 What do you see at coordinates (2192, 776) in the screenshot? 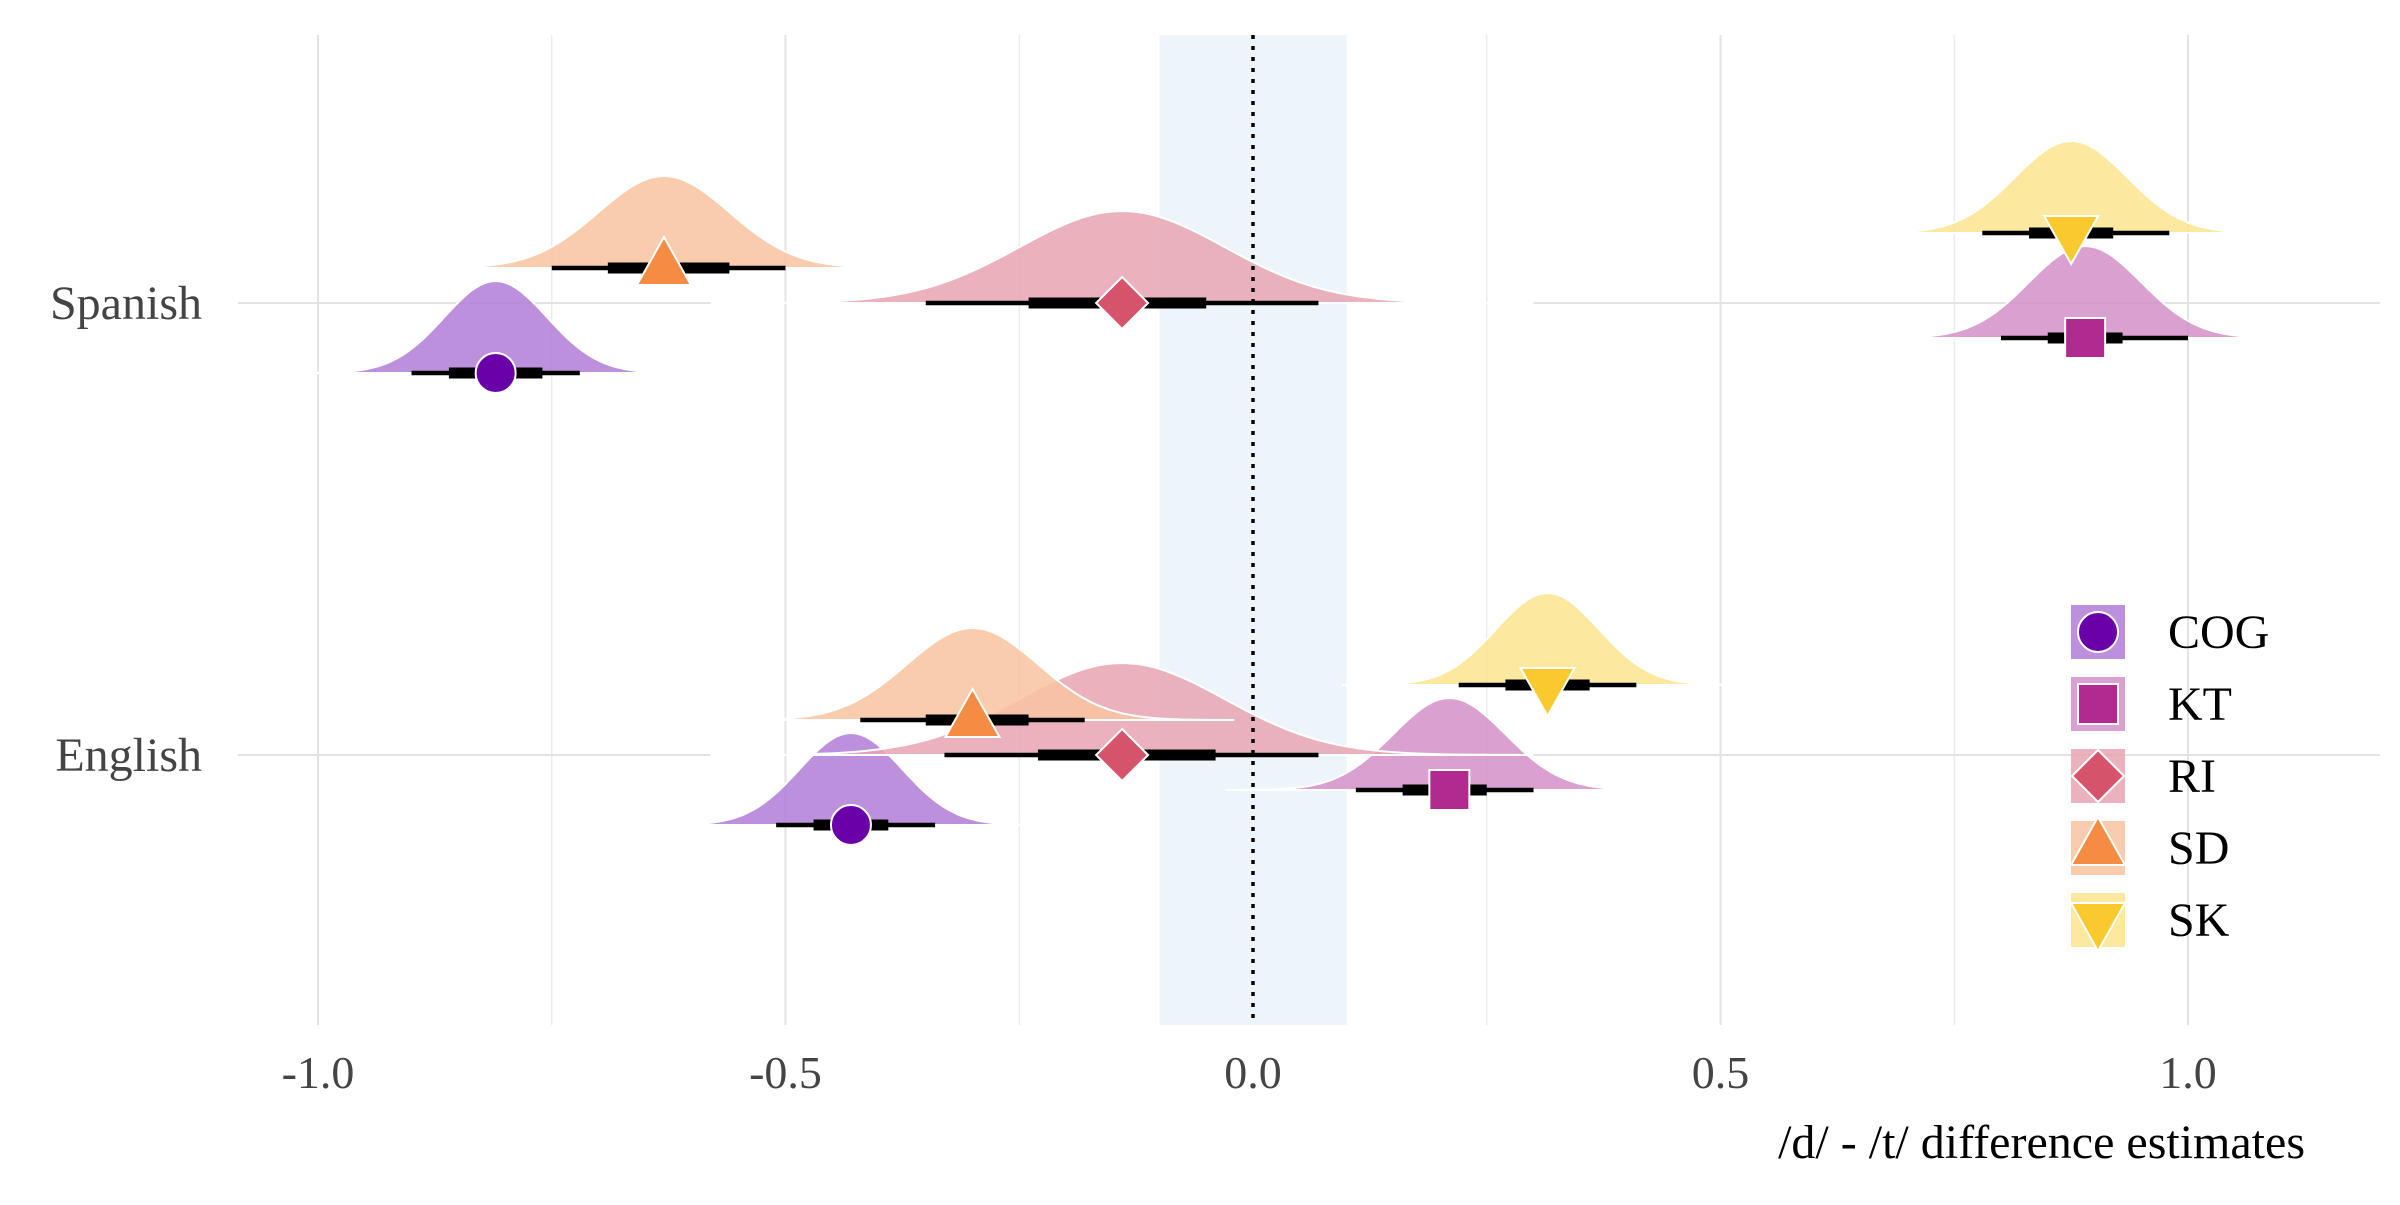
I see `legend-label: RI` at bounding box center [2192, 776].